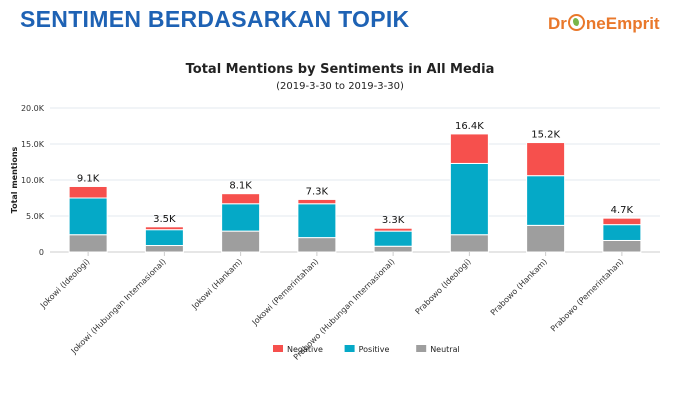 This screenshot has width=680, height=407. Describe the element at coordinates (164, 219) in the screenshot. I see `total-data-label: 3.5K` at that location.